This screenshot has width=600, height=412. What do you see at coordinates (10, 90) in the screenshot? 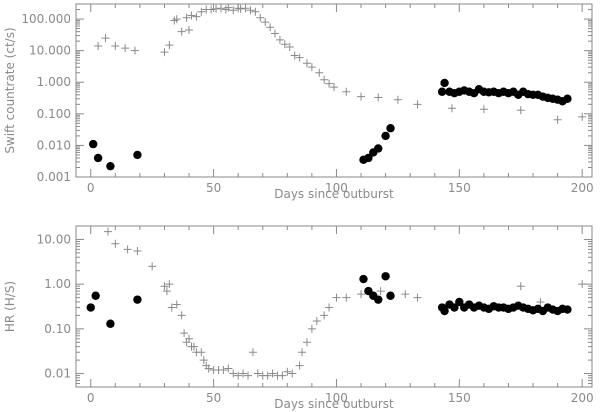
I see `y-axis-label: Swift countrate (ct/s)` at bounding box center [10, 90].